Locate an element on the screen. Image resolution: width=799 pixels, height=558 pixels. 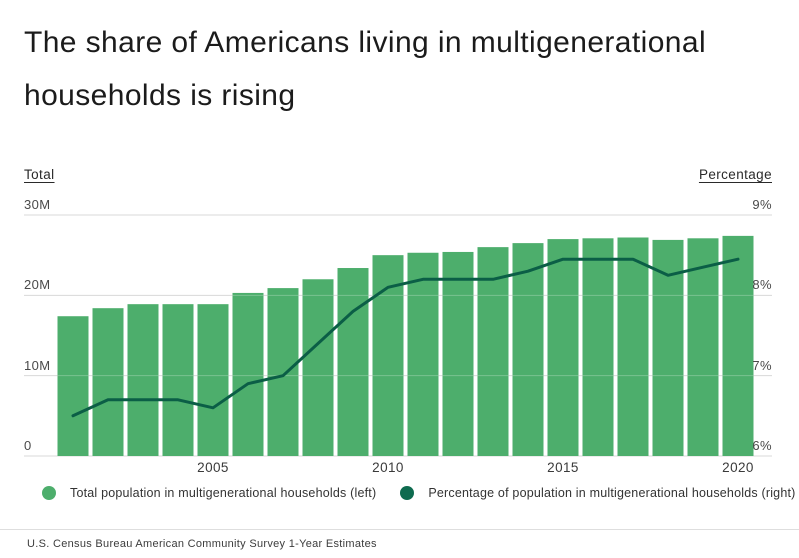
bar-2011 is located at coordinates (423, 354).